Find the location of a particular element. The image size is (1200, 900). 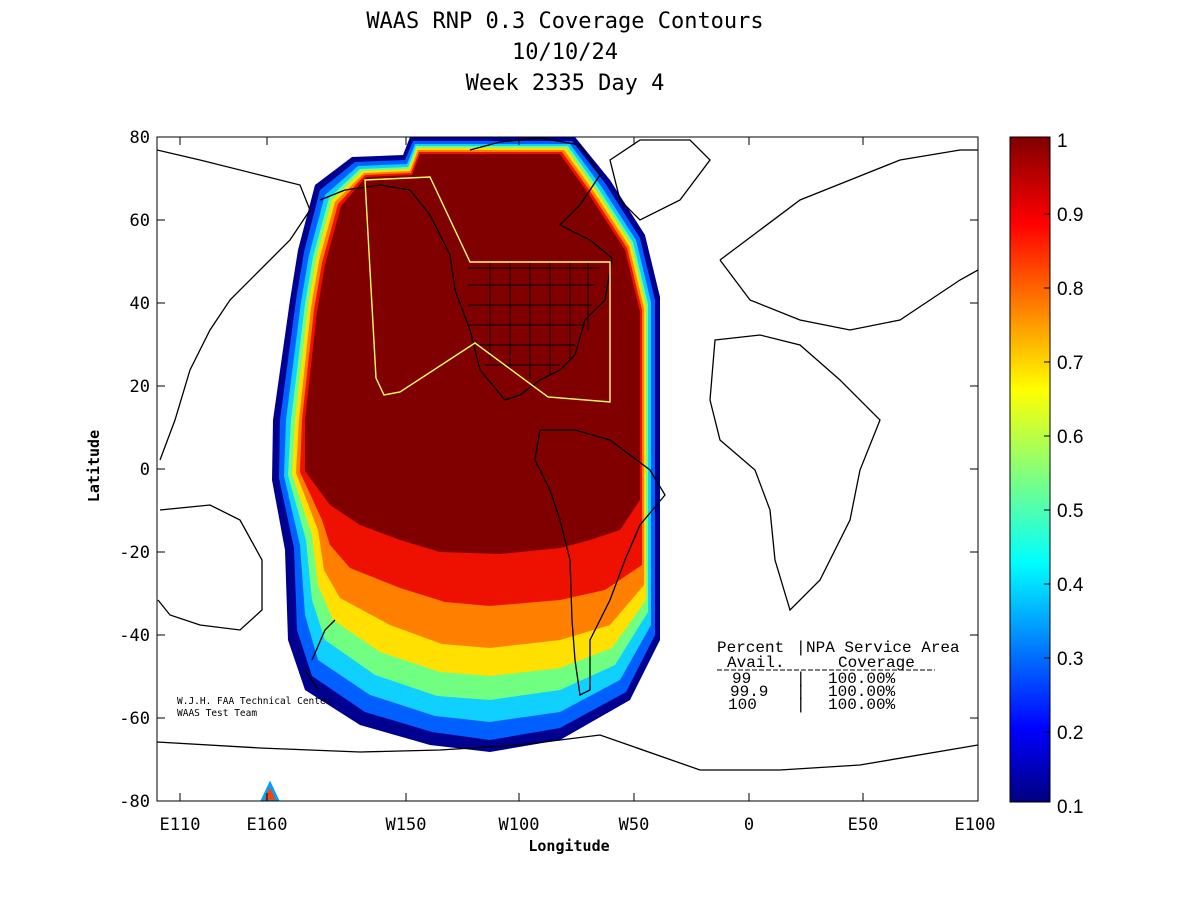

colorbar-tick-0.6: 0.6 is located at coordinates (1070, 437).